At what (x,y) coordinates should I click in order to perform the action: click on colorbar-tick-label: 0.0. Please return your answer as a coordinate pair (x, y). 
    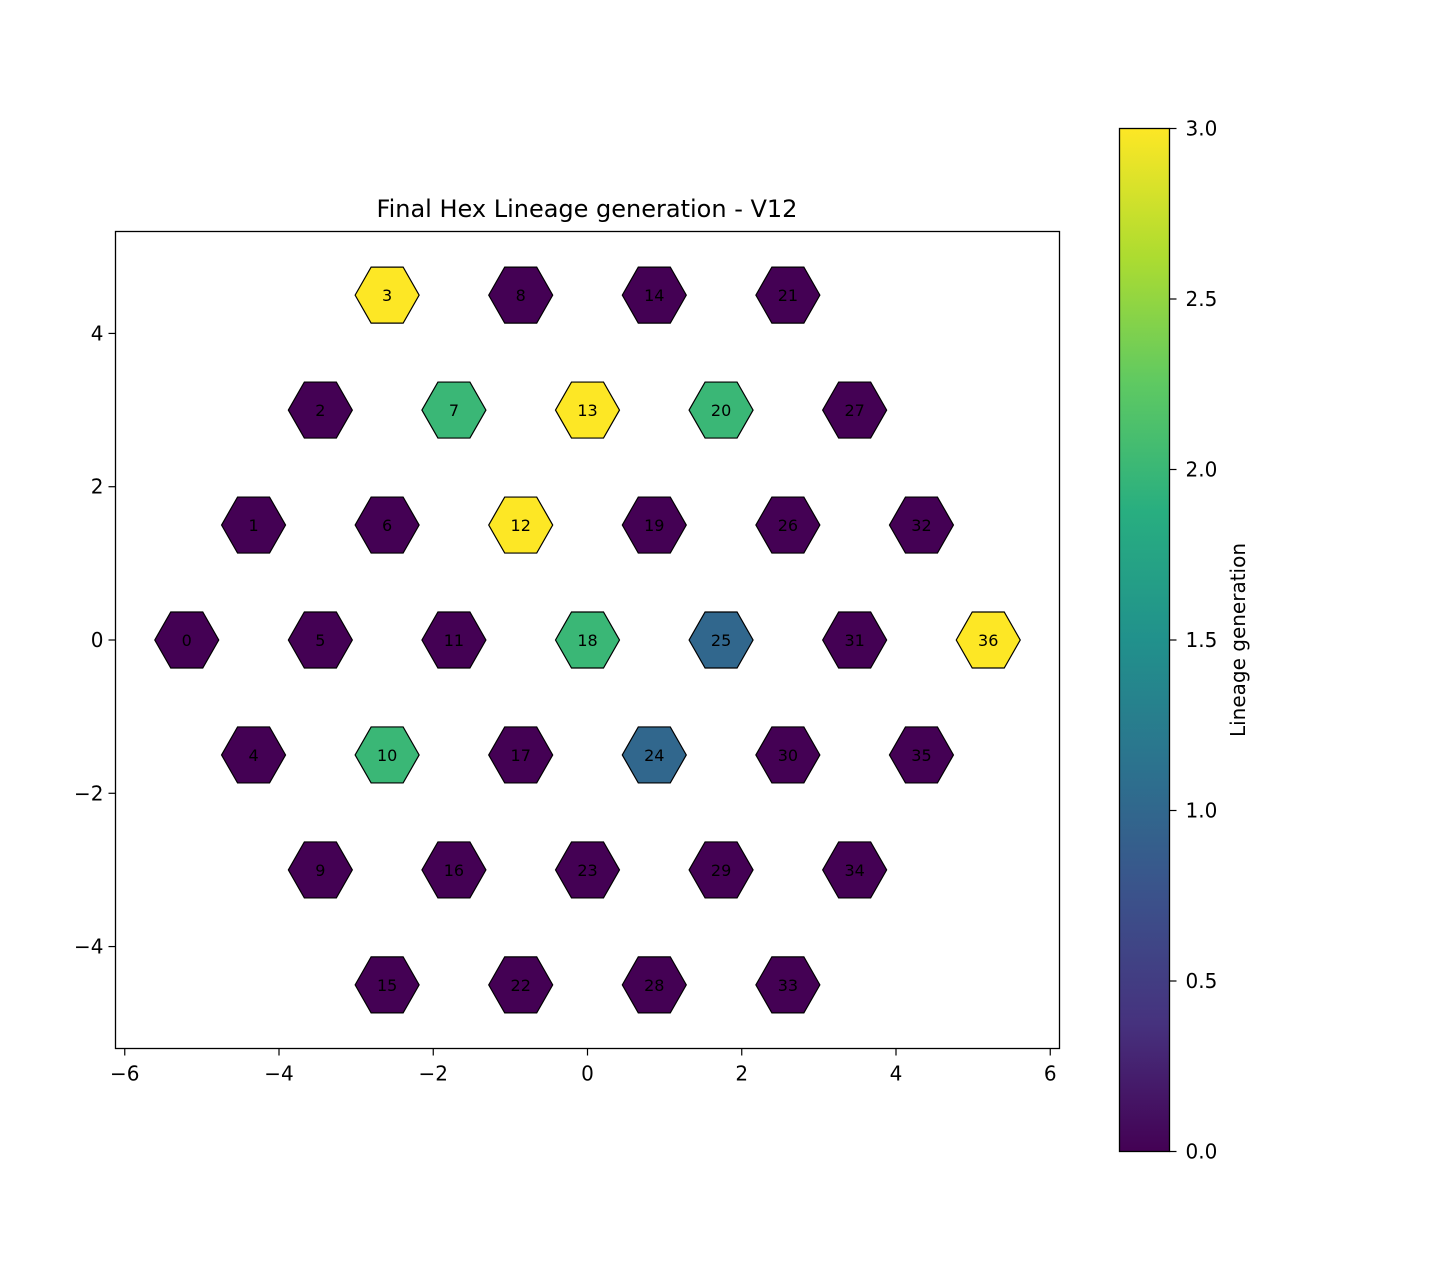
    Looking at the image, I should click on (1202, 1152).